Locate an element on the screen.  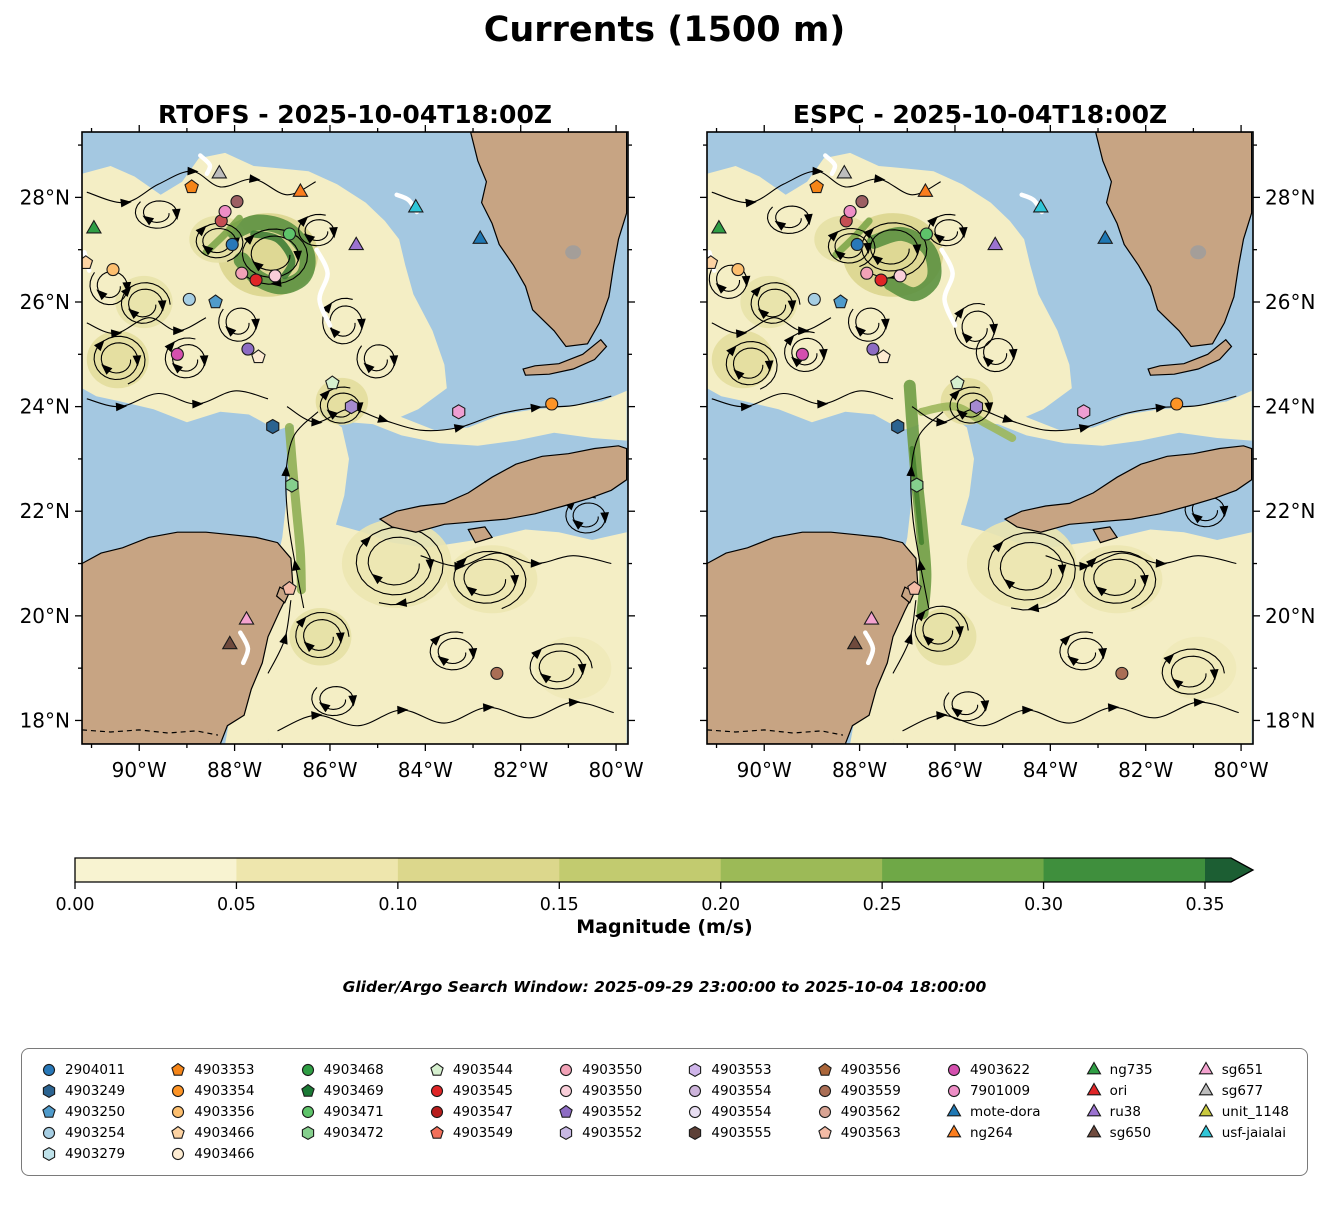
panel-title-rtofs: RTOFS - 2025-10-04T18:00Z is located at coordinates (355, 114).